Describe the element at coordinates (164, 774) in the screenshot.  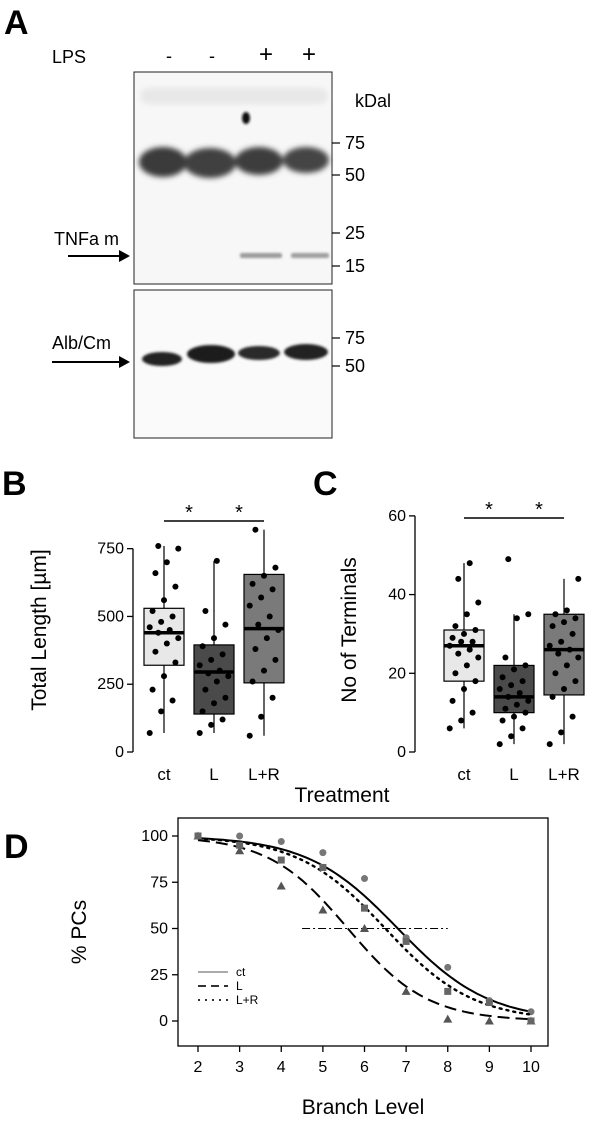
I see `x-tick-label: ct` at that location.